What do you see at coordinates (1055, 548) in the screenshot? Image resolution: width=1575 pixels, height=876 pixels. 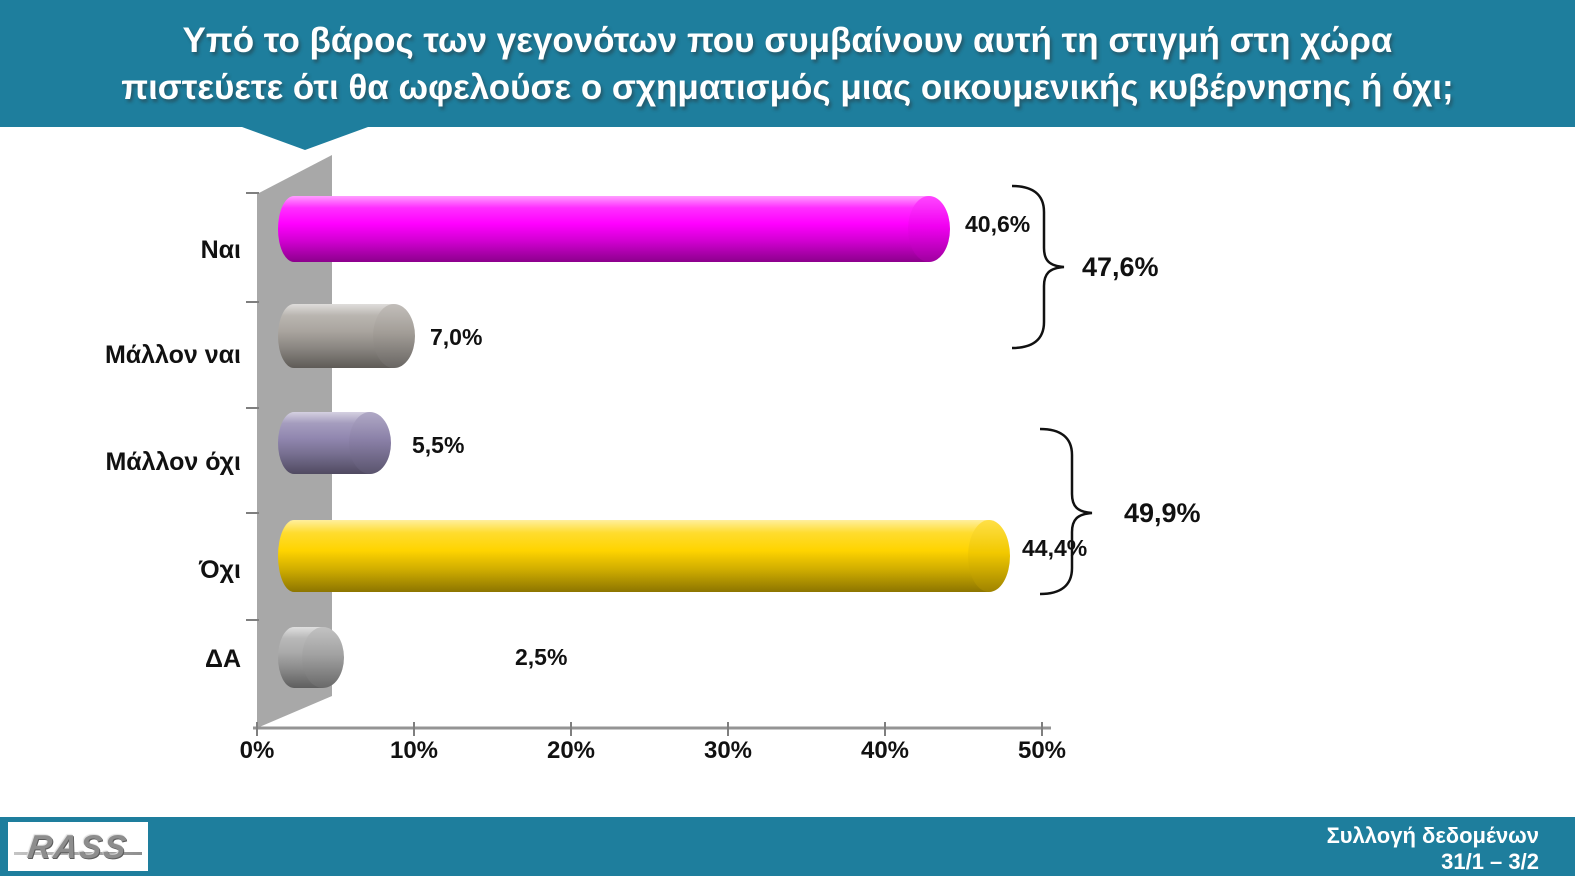 I see `value-label-no: 44,4%` at bounding box center [1055, 548].